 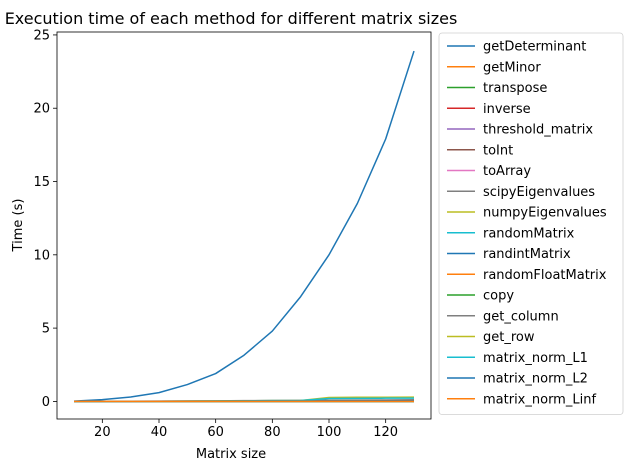 What do you see at coordinates (45, 219) in the screenshot?
I see `y-axis: 0 5 10 15 20 25` at bounding box center [45, 219].